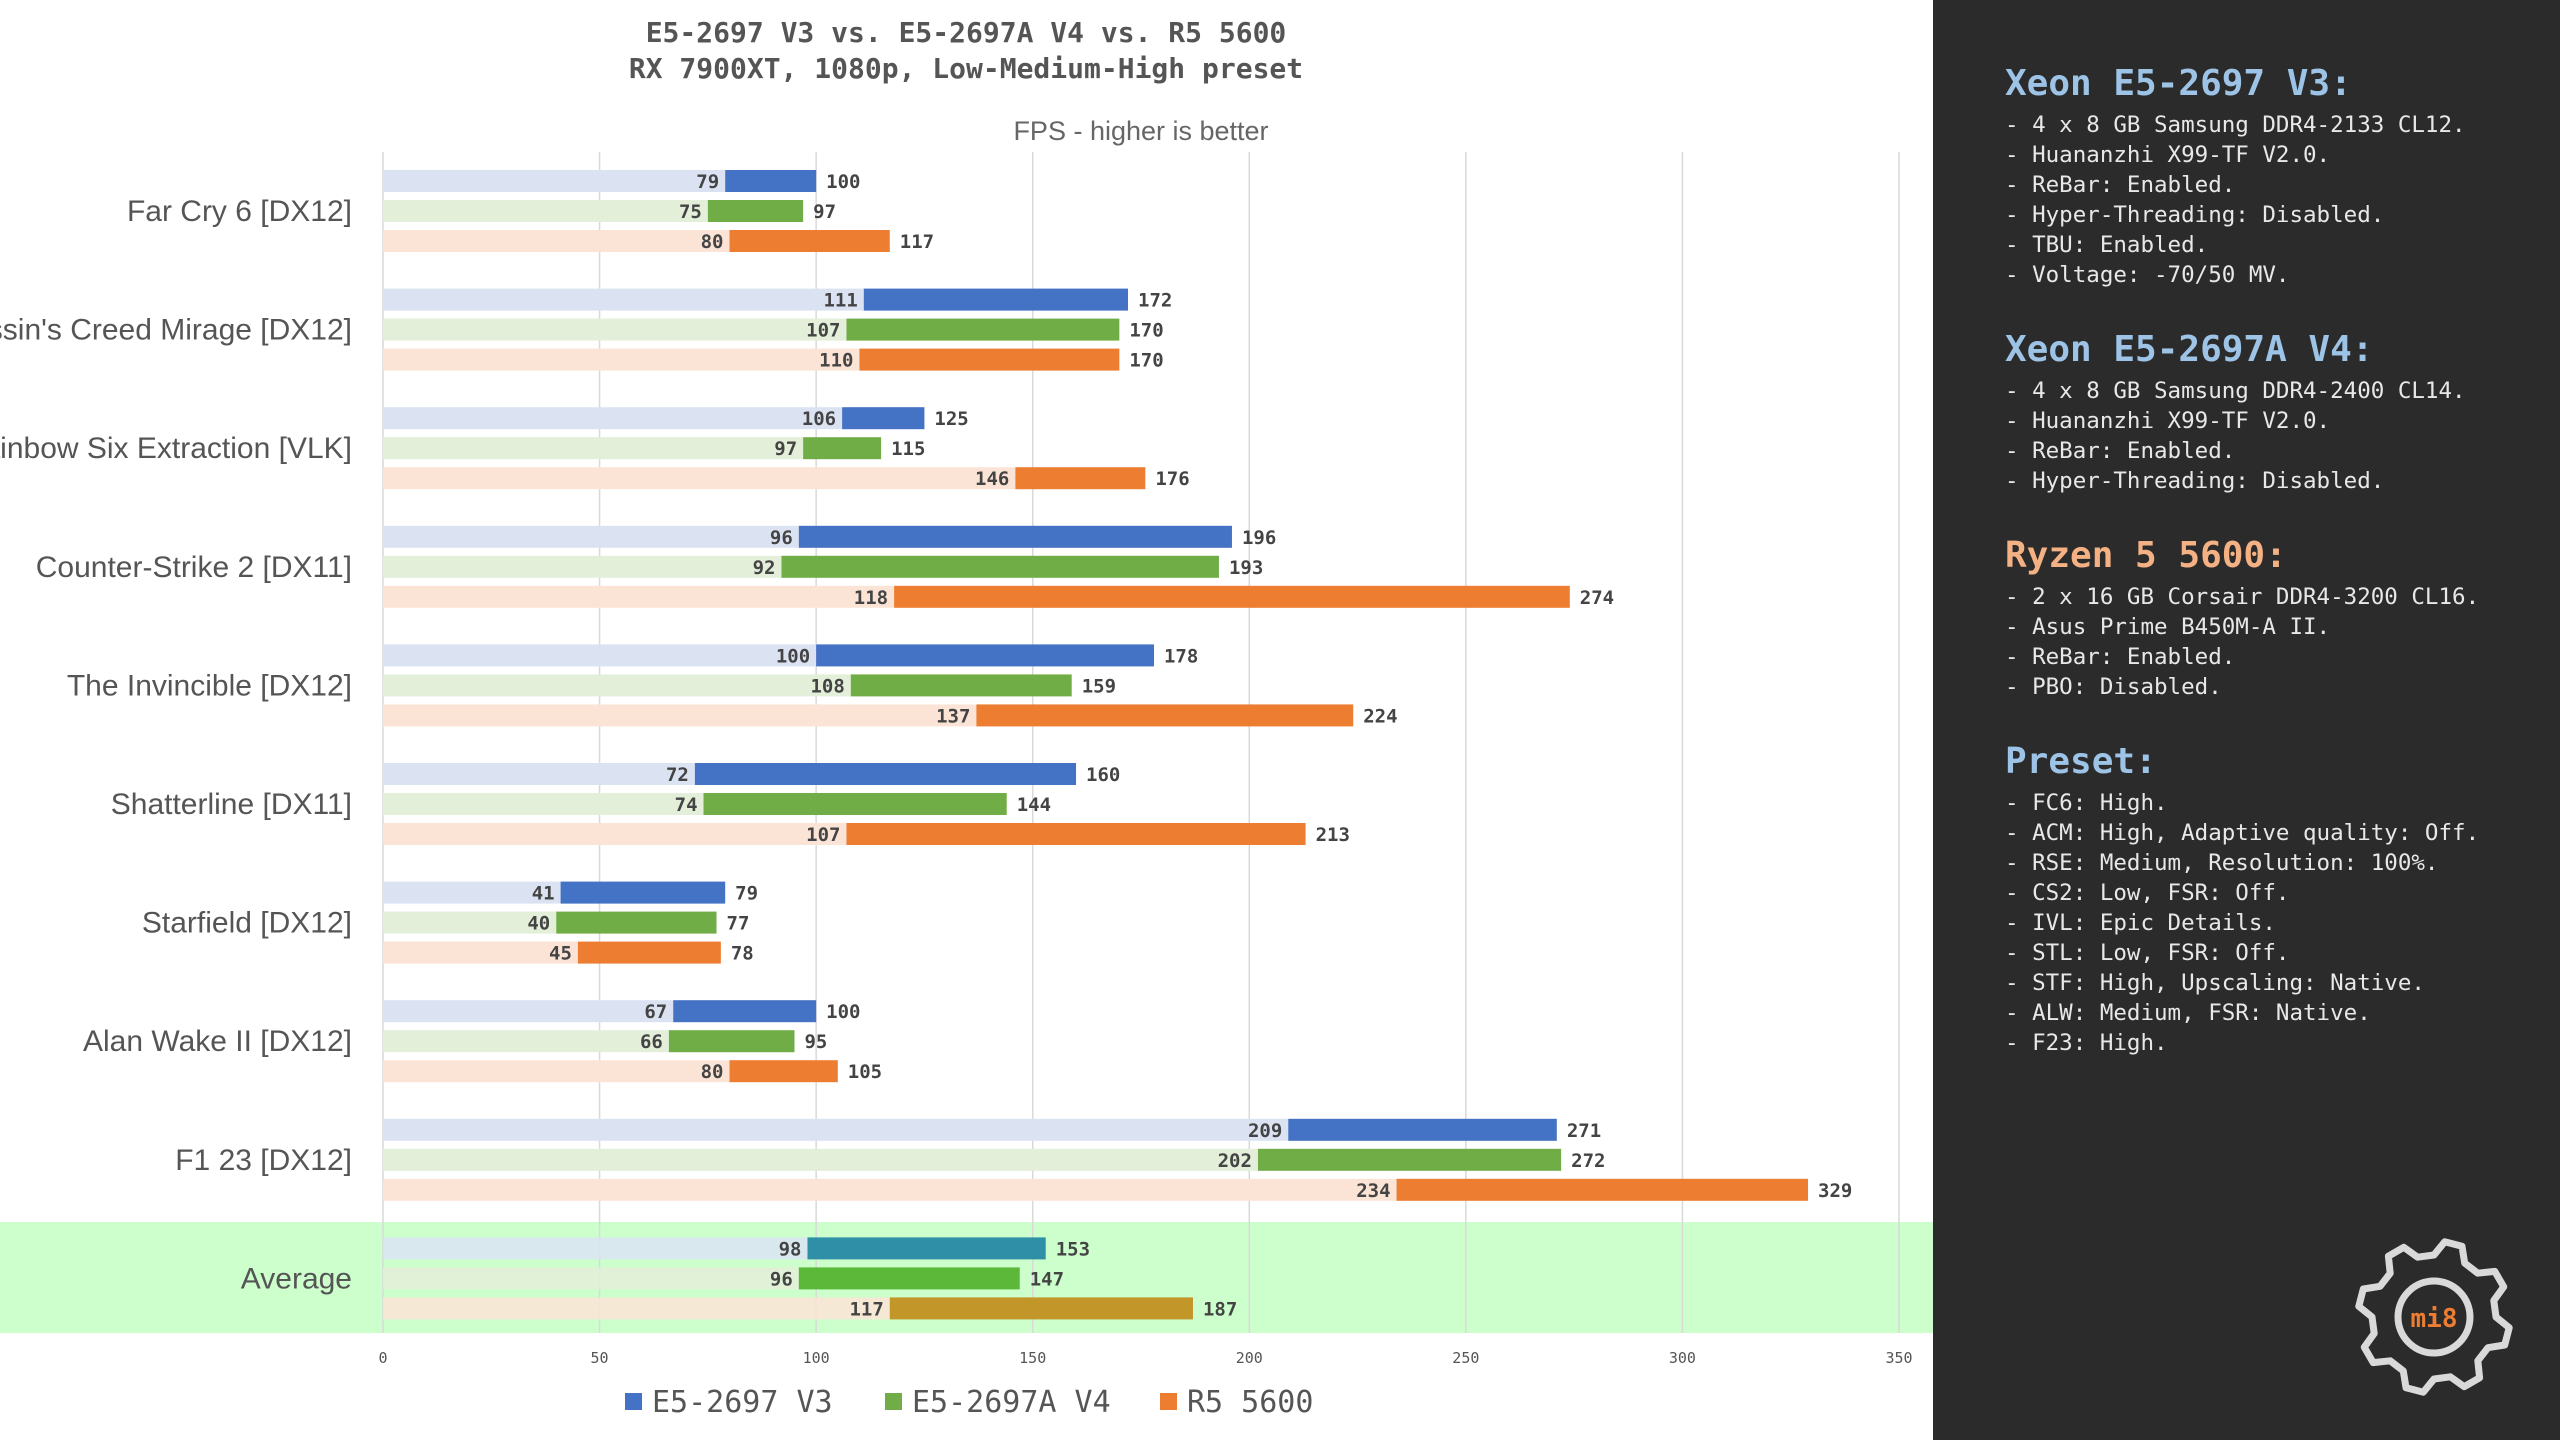  What do you see at coordinates (1259, 538) in the screenshot?
I see `avg-fps-label: 196` at bounding box center [1259, 538].